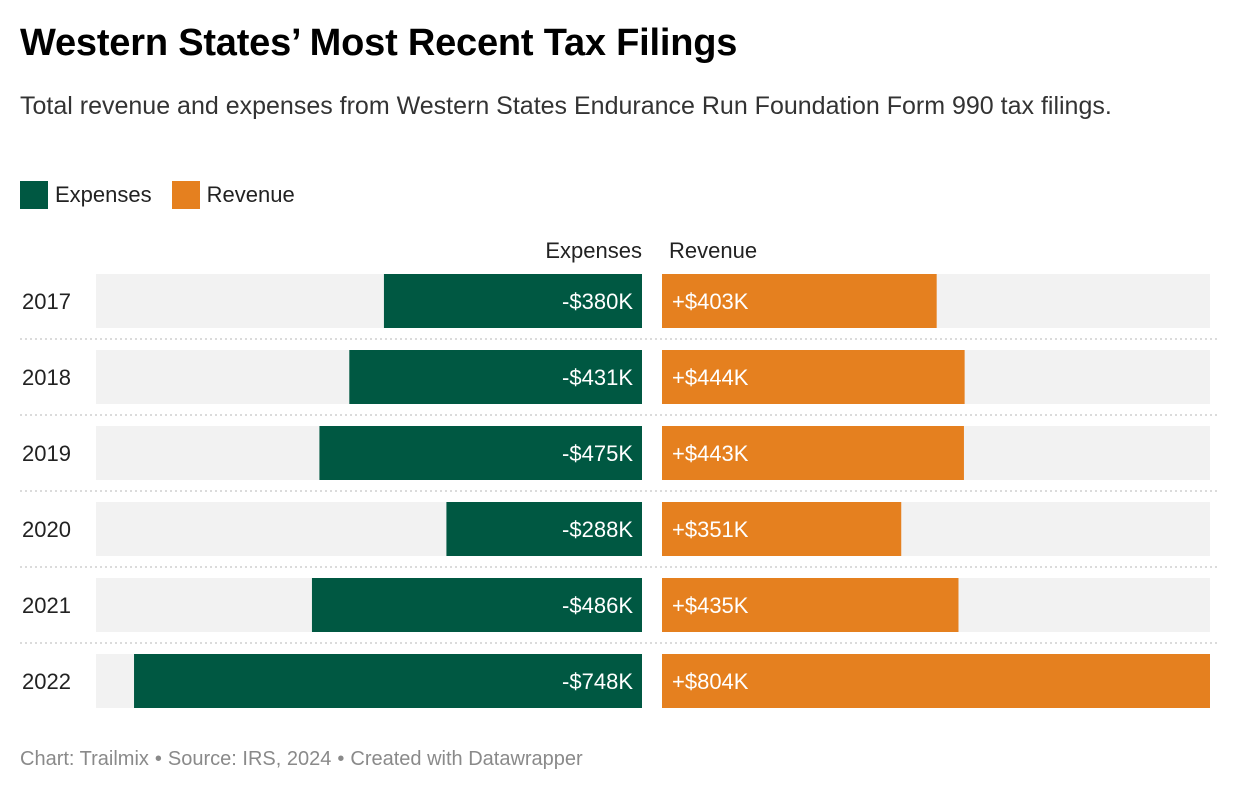  What do you see at coordinates (466, 759) in the screenshot?
I see `source-created-with: Created with Datawrapper` at bounding box center [466, 759].